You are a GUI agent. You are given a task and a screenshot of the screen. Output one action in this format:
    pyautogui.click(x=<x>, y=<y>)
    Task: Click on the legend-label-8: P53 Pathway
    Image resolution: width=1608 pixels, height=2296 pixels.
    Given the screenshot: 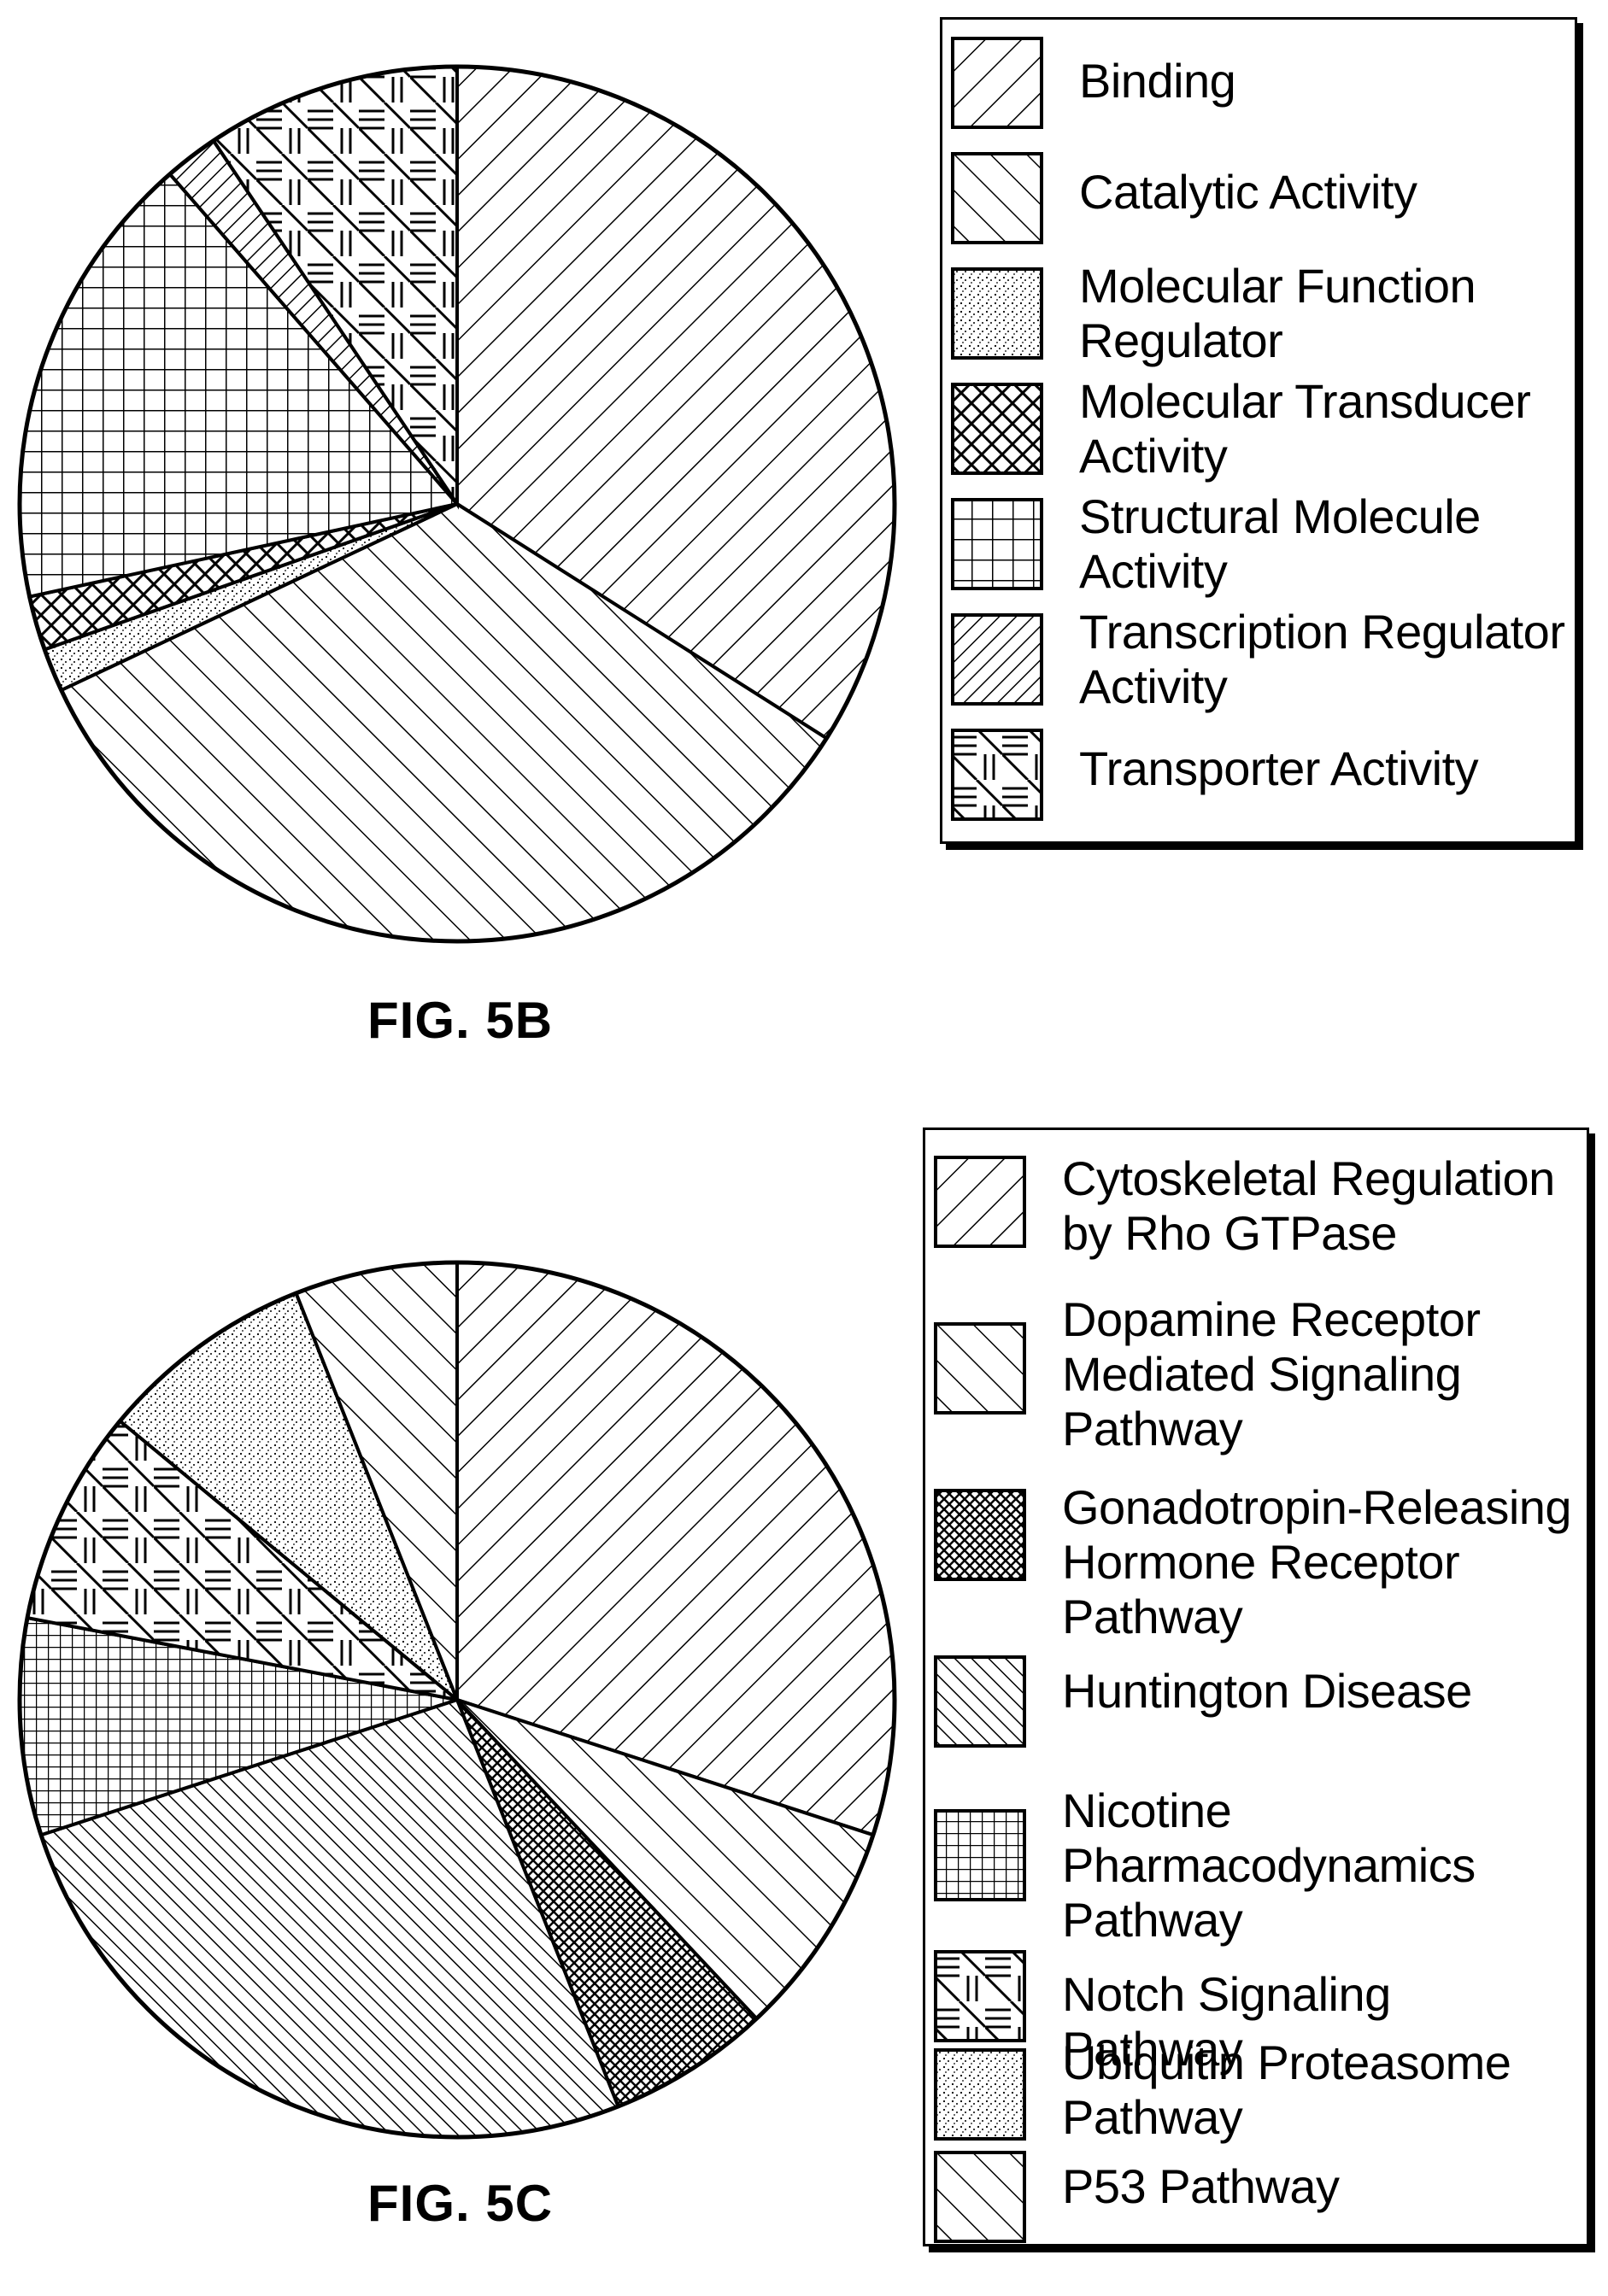 What is the action you would take?
    pyautogui.click(x=1201, y=2186)
    